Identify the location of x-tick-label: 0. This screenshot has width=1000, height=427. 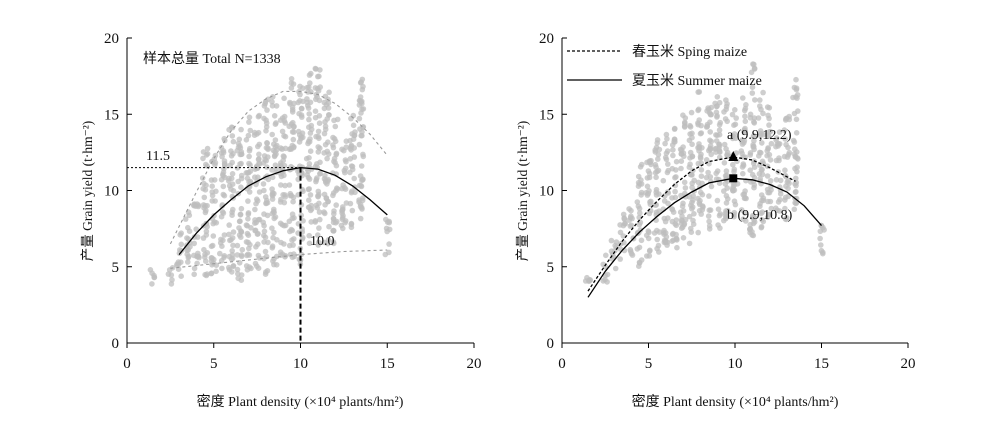
(562, 364).